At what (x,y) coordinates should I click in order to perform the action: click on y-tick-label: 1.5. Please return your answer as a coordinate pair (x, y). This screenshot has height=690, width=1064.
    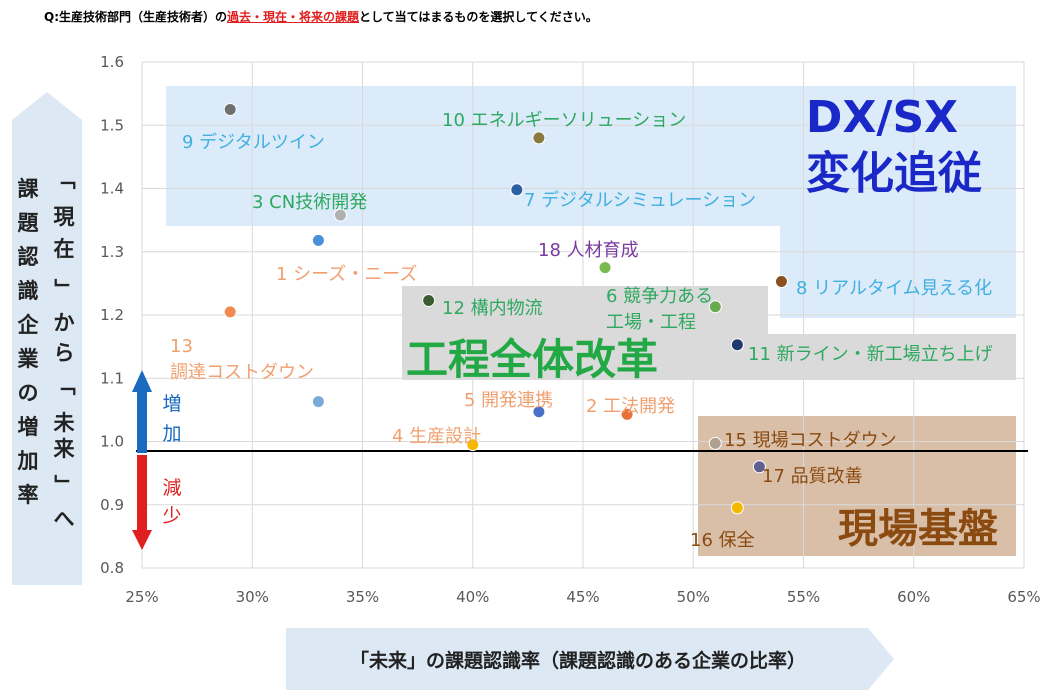
    Looking at the image, I should click on (112, 125).